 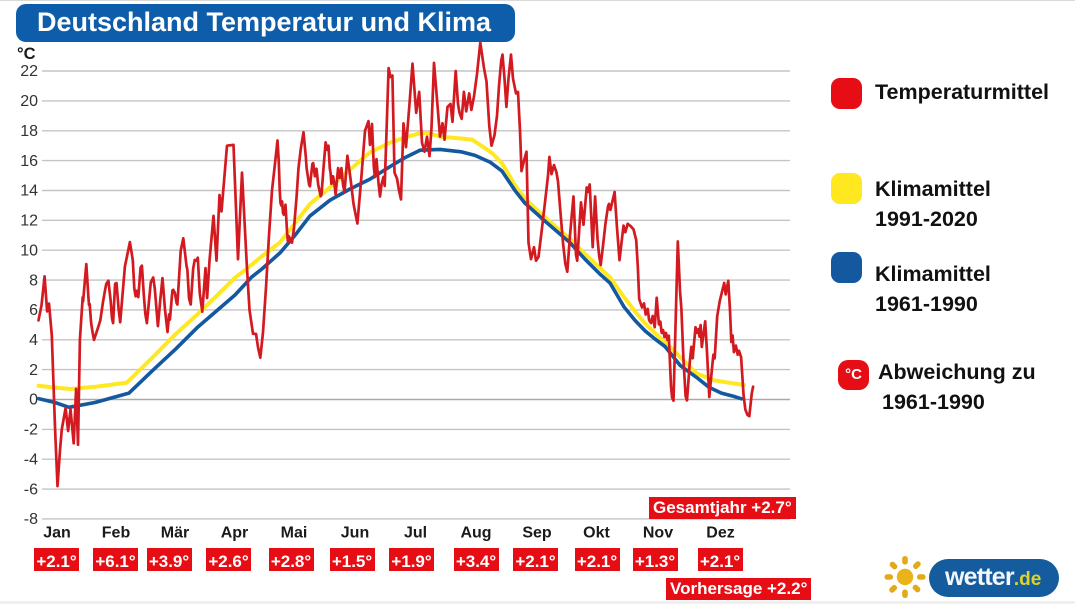 I want to click on svg-text: 6, so click(x=33, y=310).